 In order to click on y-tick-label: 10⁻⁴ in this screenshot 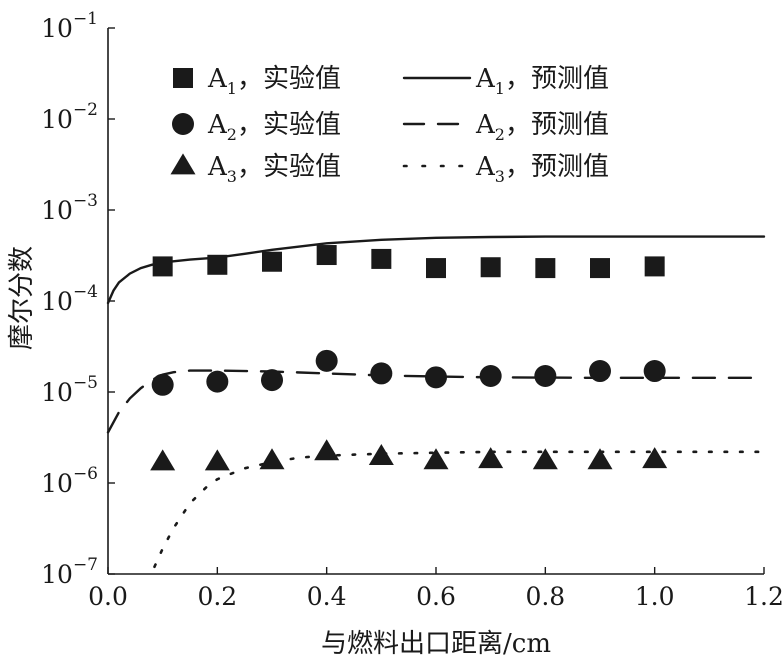, I will do `click(69, 299)`.